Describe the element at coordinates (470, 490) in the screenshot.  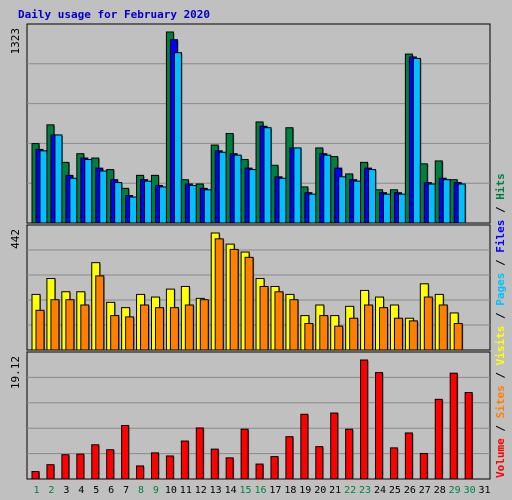
I see `day-label-30: 30` at that location.